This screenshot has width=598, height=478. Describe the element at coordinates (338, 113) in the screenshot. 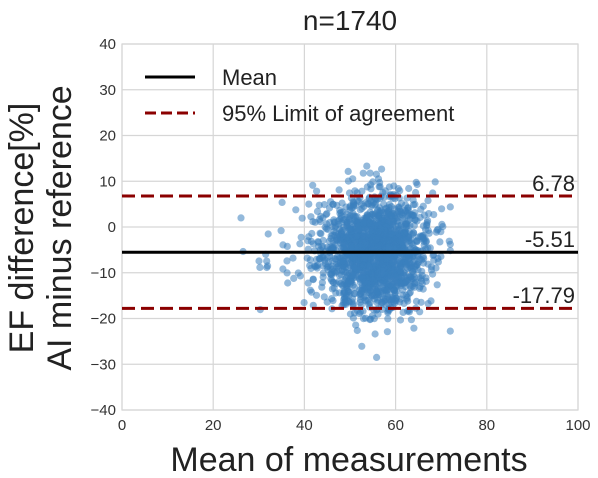

I see `legend-loa-label: 95% Limit of agreement` at that location.